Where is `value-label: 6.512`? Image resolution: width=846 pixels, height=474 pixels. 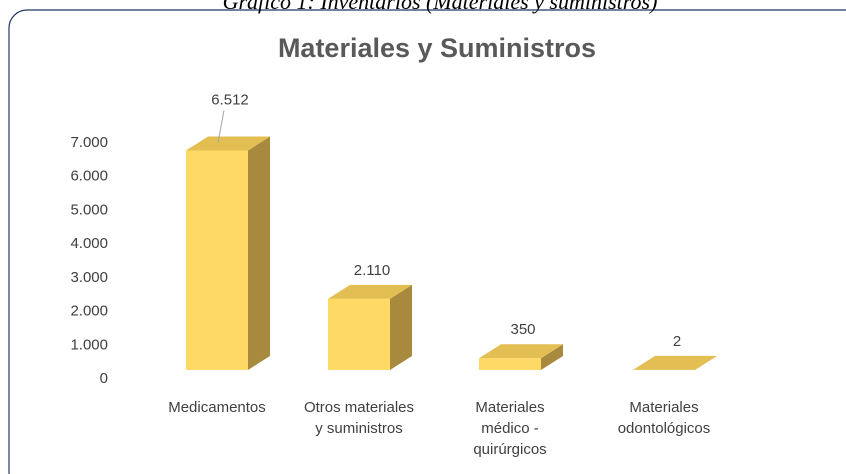
value-label: 6.512 is located at coordinates (230, 99).